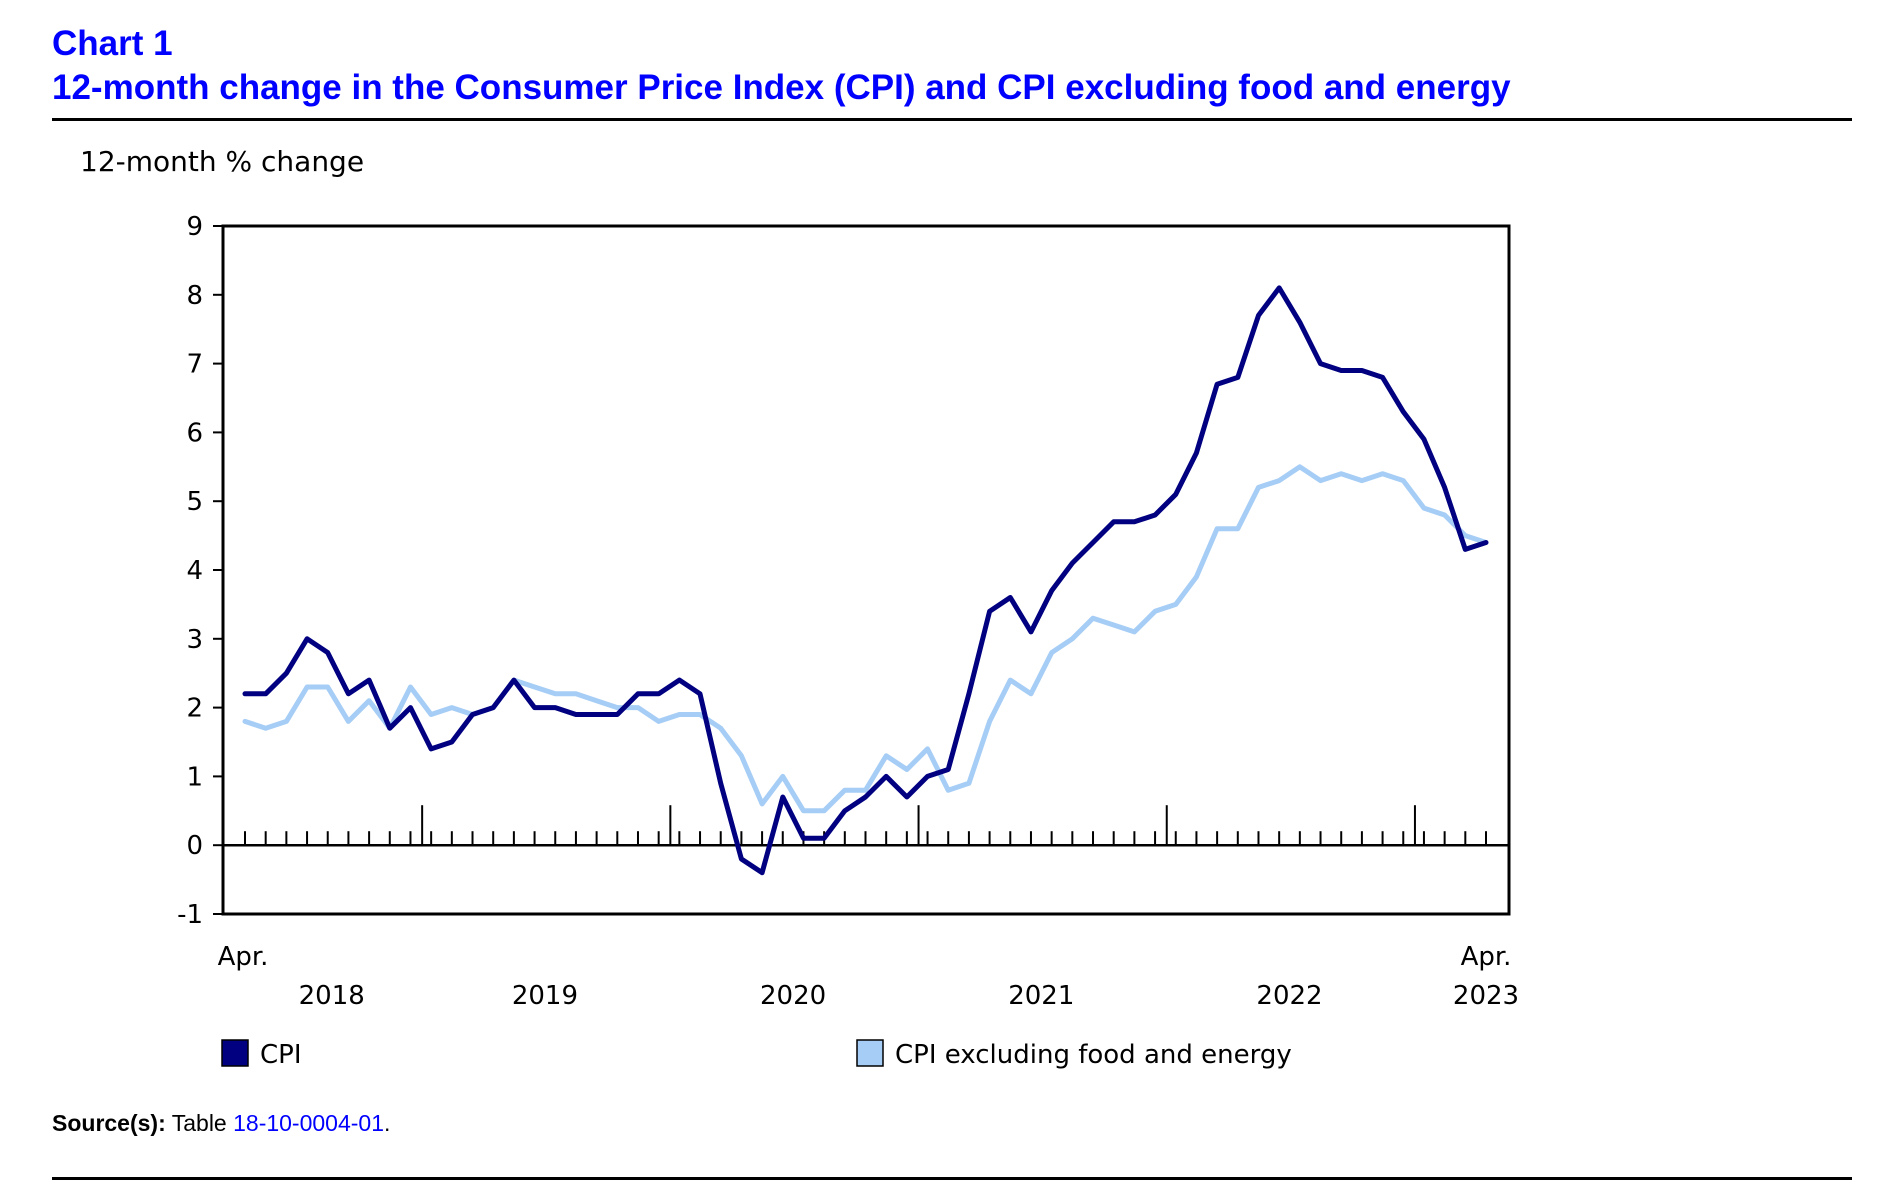 The width and height of the screenshot is (1883, 1204). Describe the element at coordinates (1041, 996) in the screenshot. I see `x-year-label: 2021` at that location.